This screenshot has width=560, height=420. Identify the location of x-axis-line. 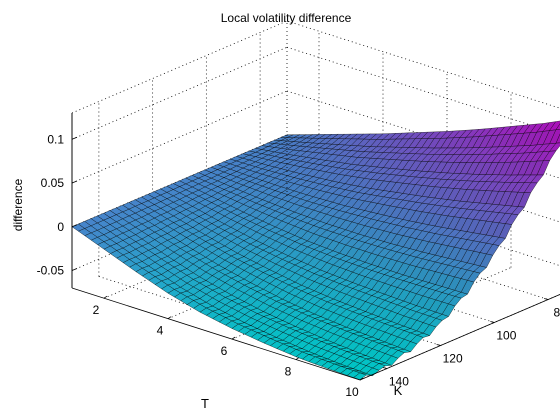
(216, 334).